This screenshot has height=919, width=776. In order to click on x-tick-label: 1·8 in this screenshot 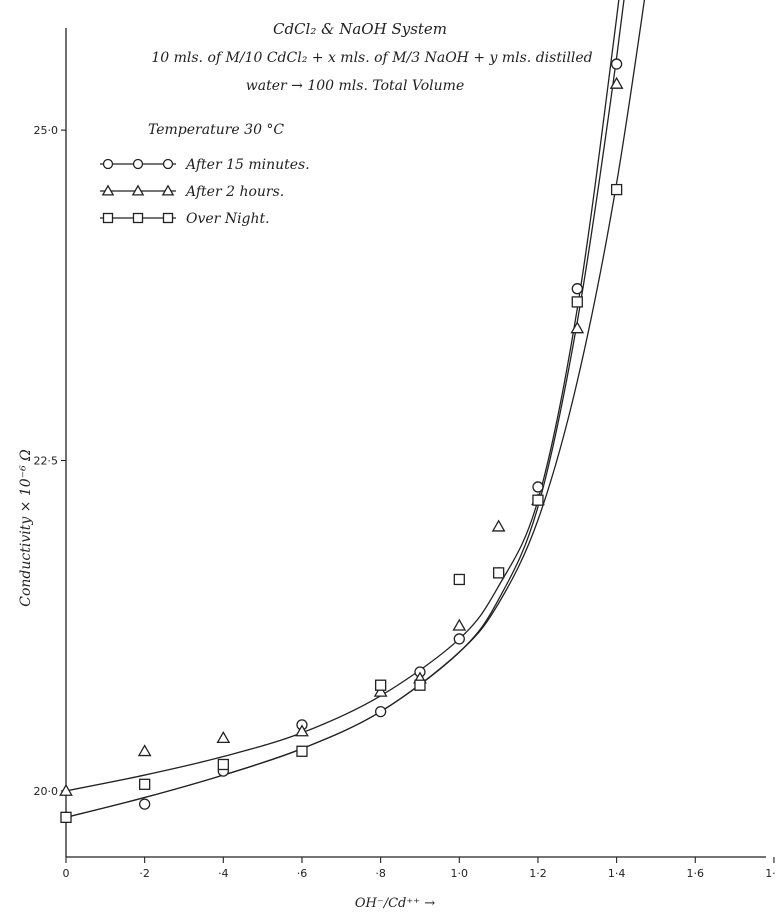, I will do `click(770, 873)`.